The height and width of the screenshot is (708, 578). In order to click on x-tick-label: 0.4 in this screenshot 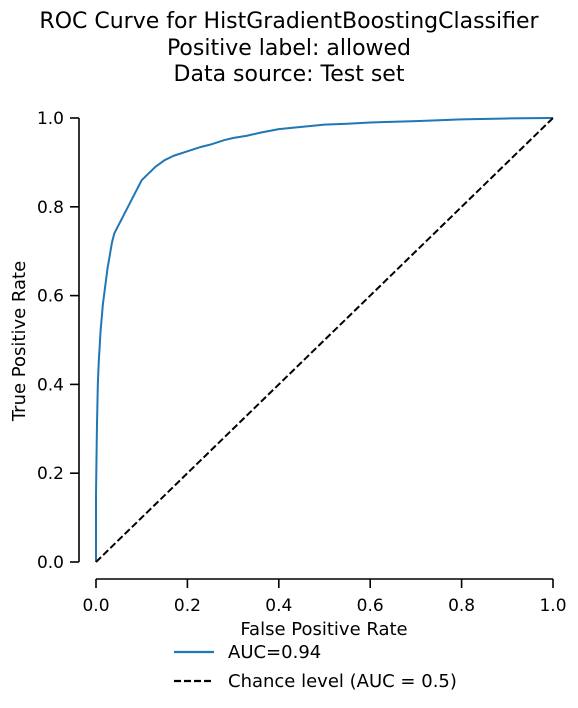, I will do `click(278, 606)`.